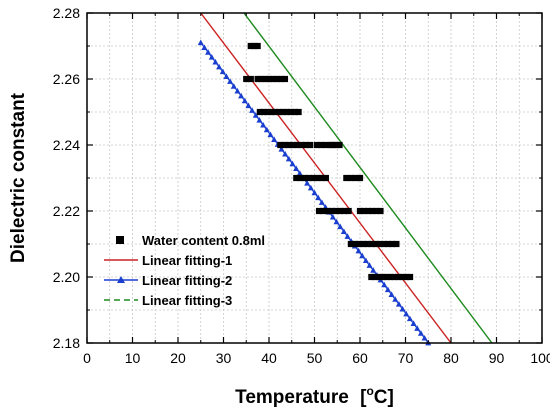 This screenshot has width=550, height=412. What do you see at coordinates (269, 358) in the screenshot?
I see `x-tick-label: 40` at bounding box center [269, 358].